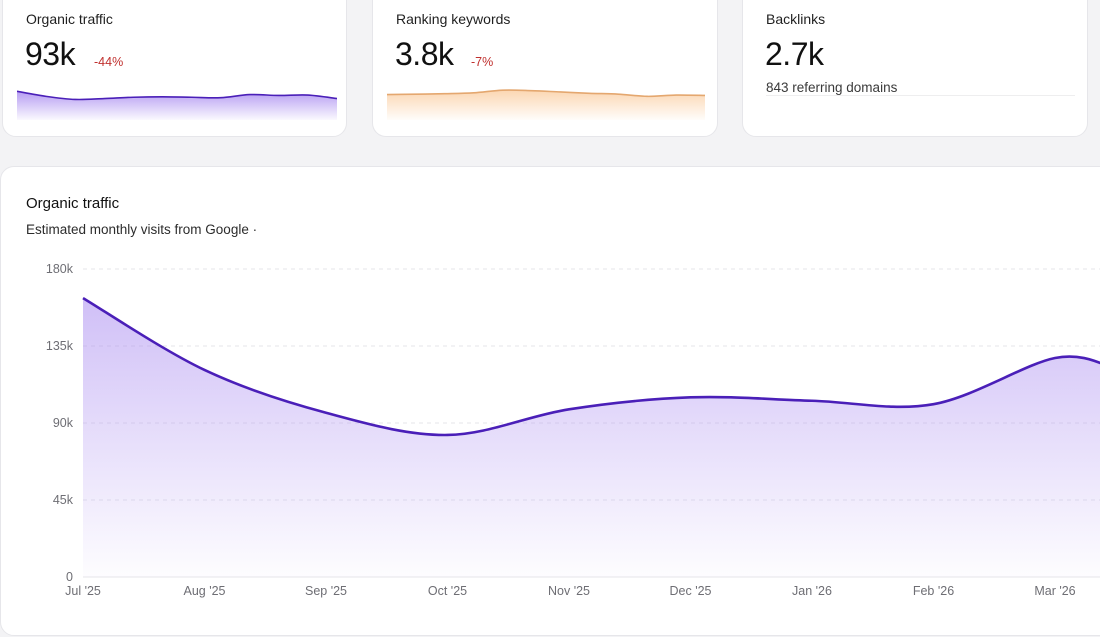 This screenshot has height=637, width=1100. What do you see at coordinates (174, 68) in the screenshot?
I see `organic-traffic-card: Organic traffic 93k -44%` at bounding box center [174, 68].